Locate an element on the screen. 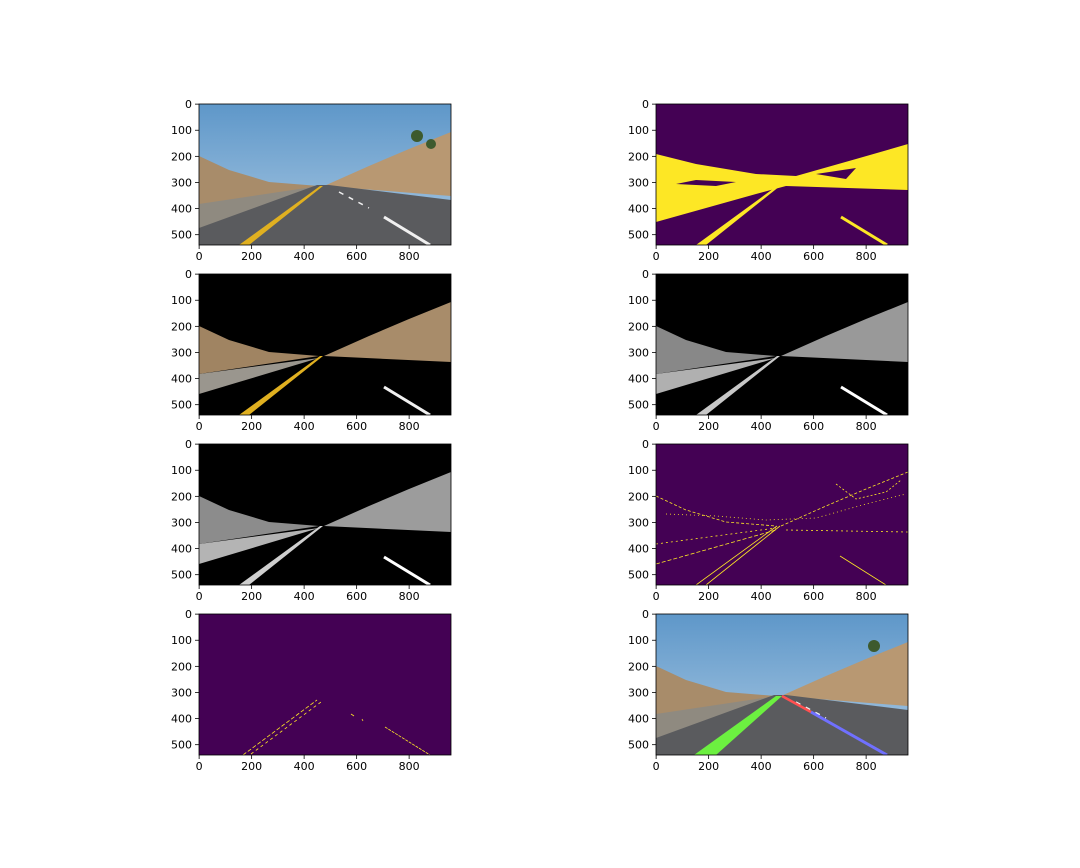  roi-edges is located at coordinates (325, 684).